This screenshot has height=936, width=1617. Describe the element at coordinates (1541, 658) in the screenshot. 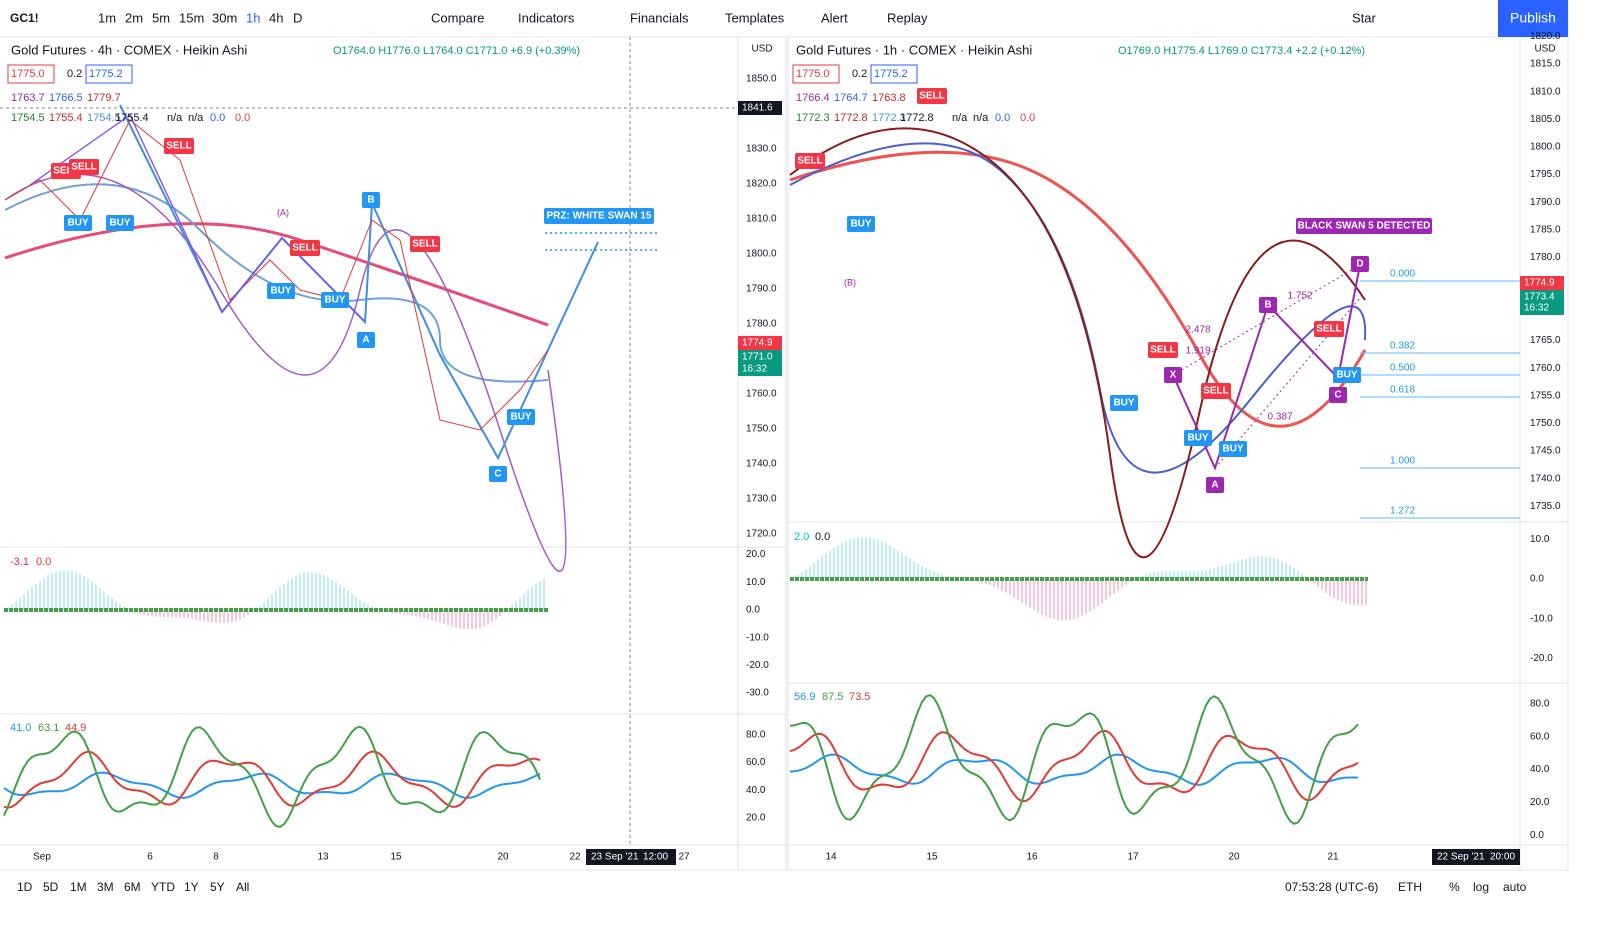

I see `axis-label: -20.0` at that location.